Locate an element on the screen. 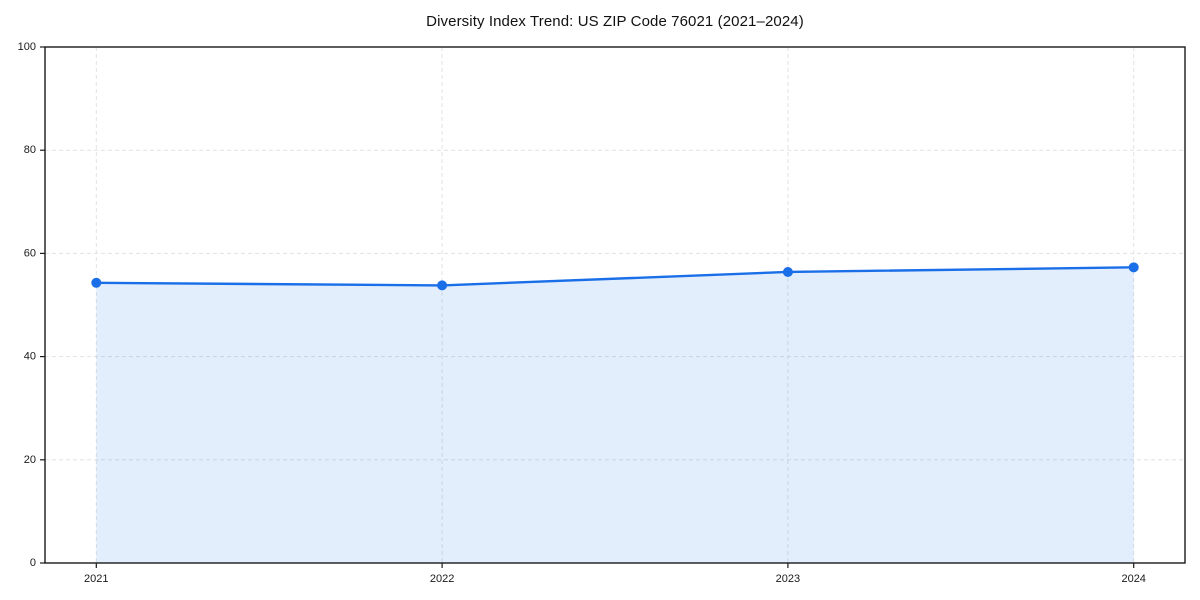  series-line is located at coordinates (615, 276).